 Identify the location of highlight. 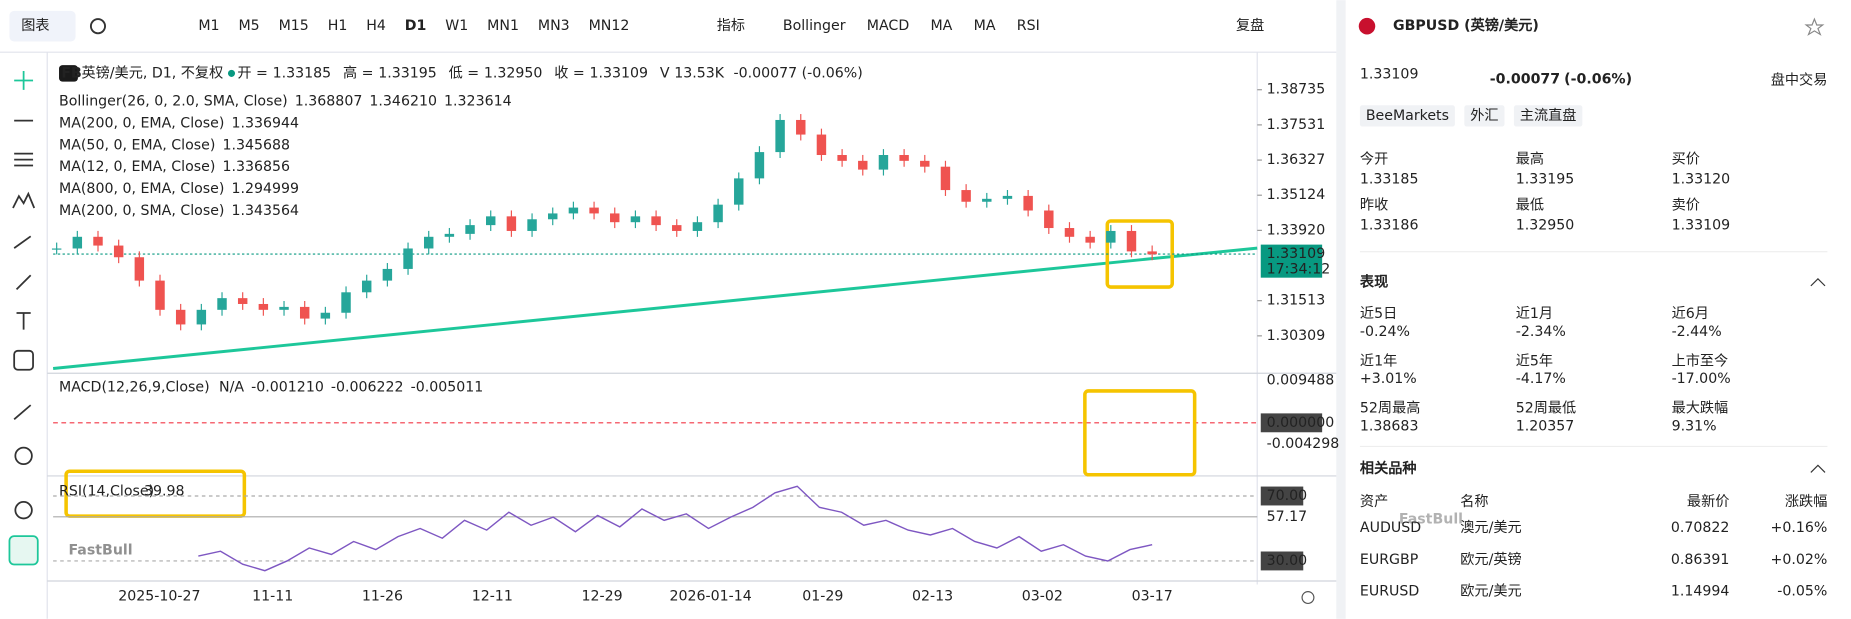
(155, 493).